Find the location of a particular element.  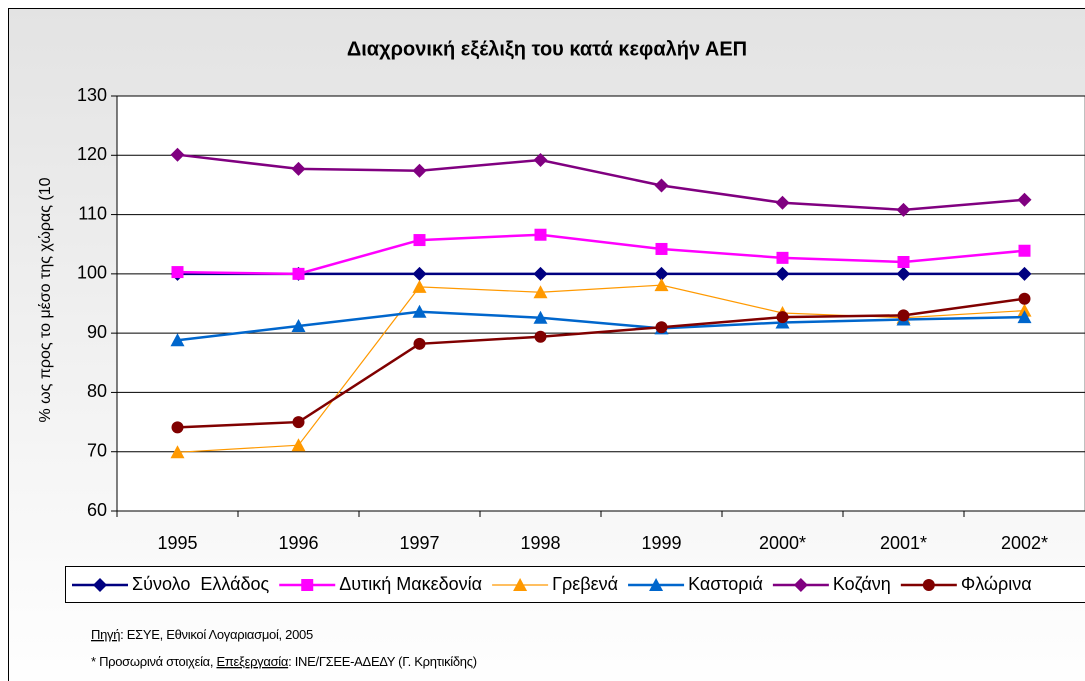

chart-title: Διαχρονική εξέλιξη του κατά κεφαλήν ΑΕΠ is located at coordinates (547, 49).